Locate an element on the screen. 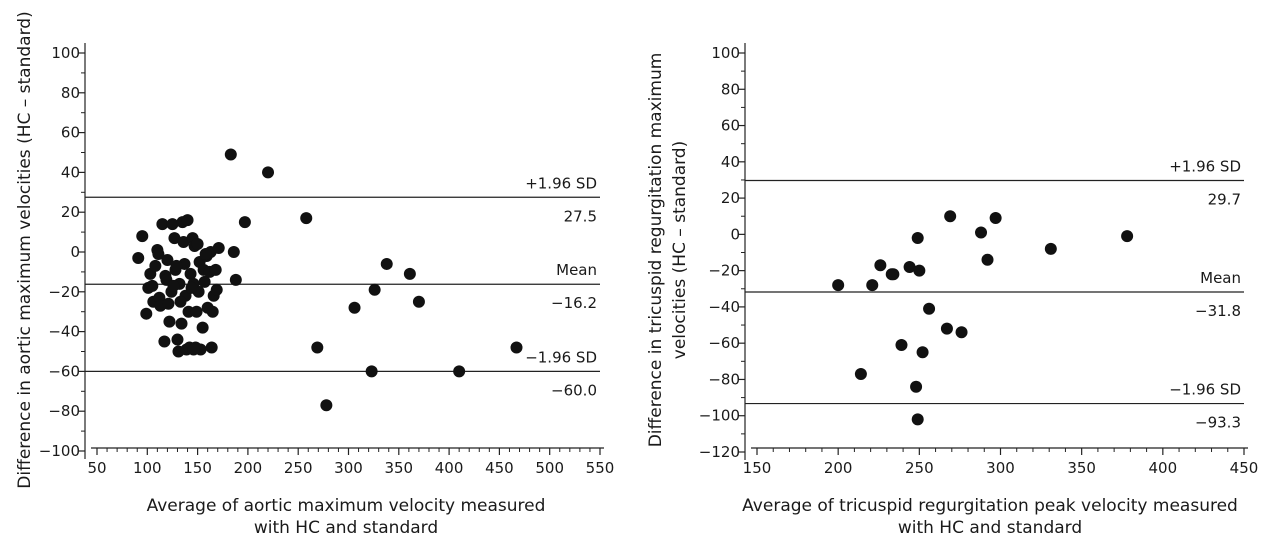 The width and height of the screenshot is (1269, 540). y-tick-label: 80 is located at coordinates (70, 93).